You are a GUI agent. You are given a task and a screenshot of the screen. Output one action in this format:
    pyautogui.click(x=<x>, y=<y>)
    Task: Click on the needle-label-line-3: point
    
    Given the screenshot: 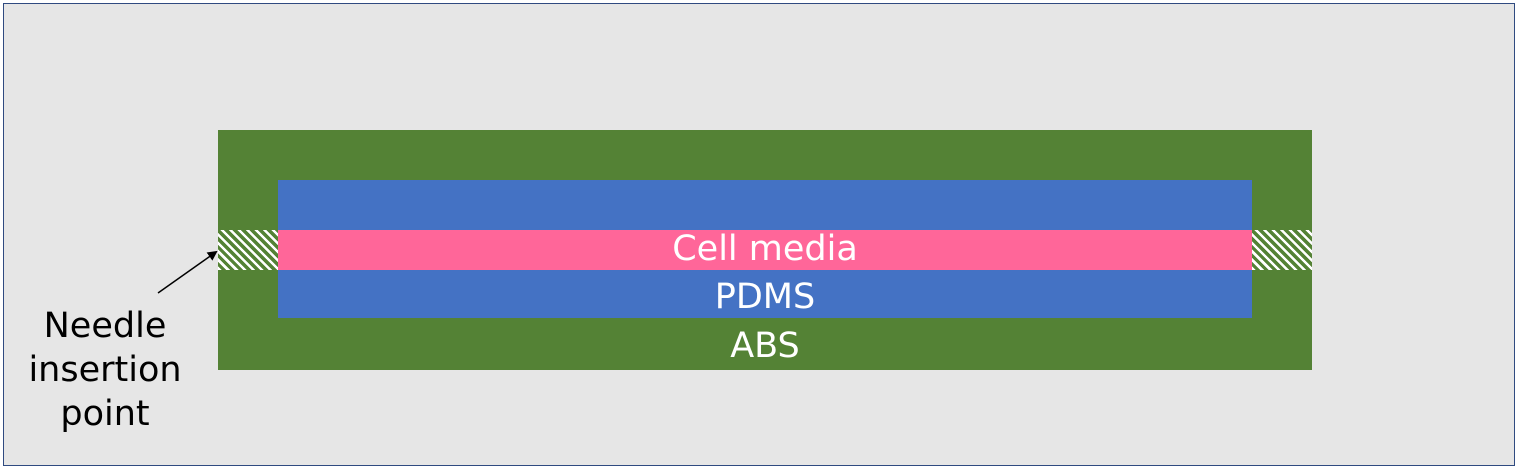 What is the action you would take?
    pyautogui.click(x=105, y=414)
    